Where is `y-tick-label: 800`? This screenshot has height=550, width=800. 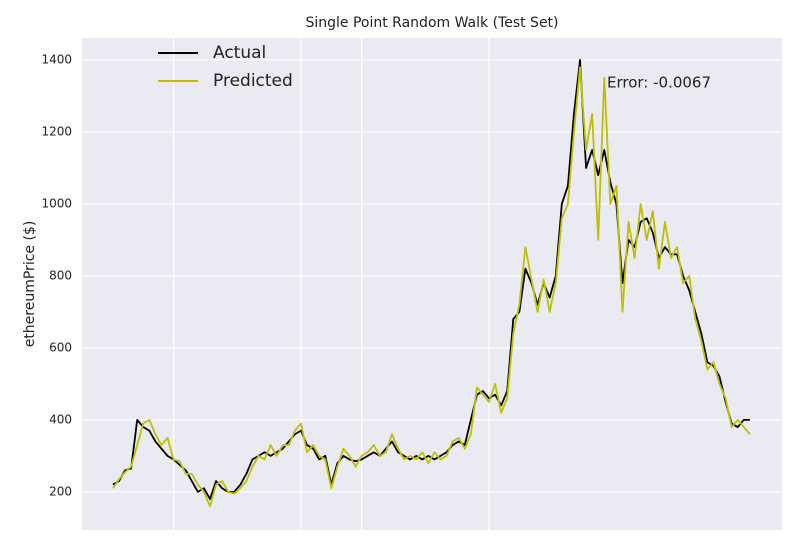
y-tick-label: 800 is located at coordinates (60, 275).